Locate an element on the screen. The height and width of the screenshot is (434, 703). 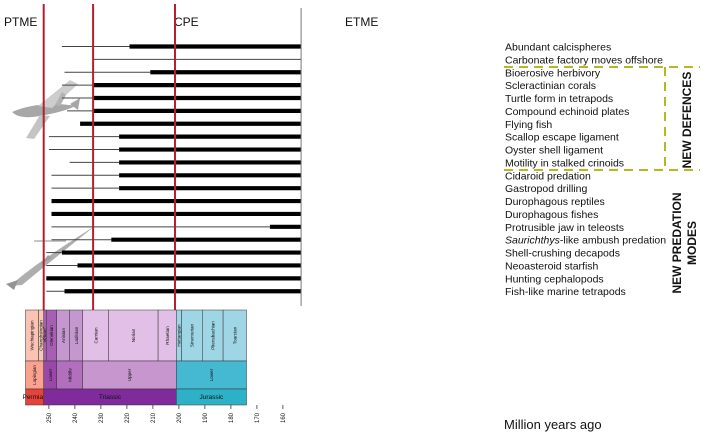
label-italic-part: Saurichthys is located at coordinates (533, 241).